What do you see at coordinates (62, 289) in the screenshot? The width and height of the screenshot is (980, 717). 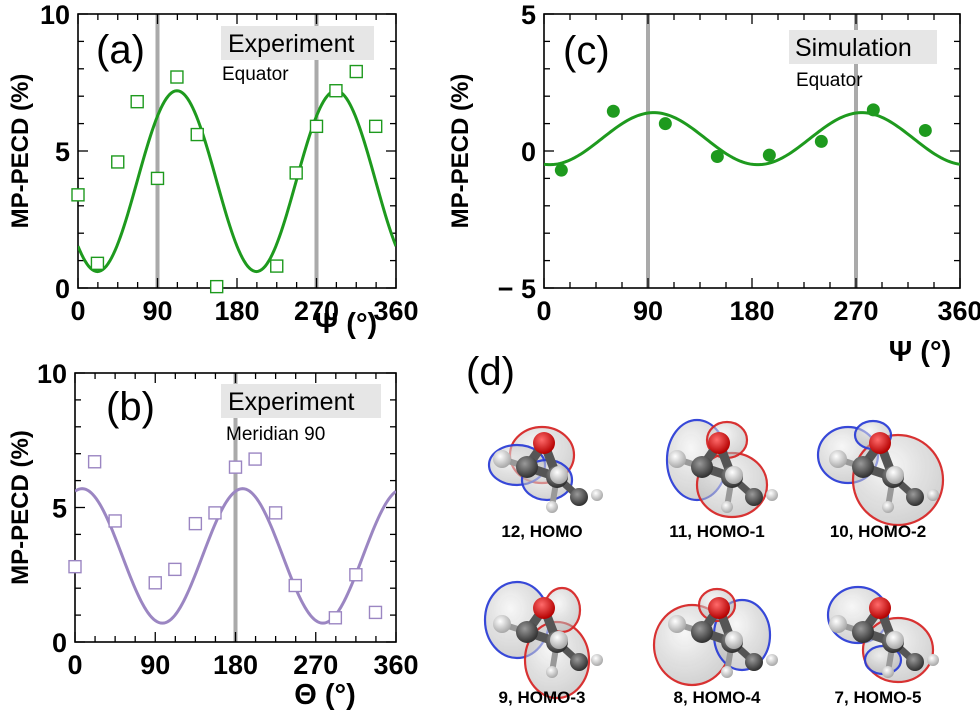 I see `y-tick-label: 0` at bounding box center [62, 289].